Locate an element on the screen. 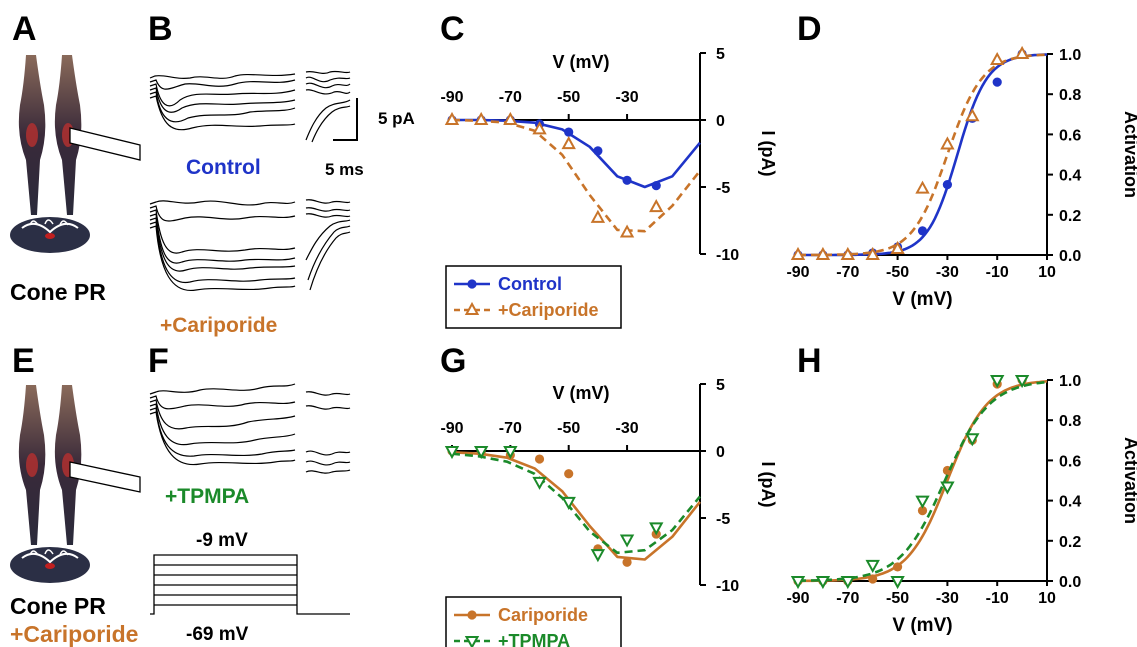 The image size is (1137, 647). y-axis-label: I (pA) is located at coordinates (768, 154).